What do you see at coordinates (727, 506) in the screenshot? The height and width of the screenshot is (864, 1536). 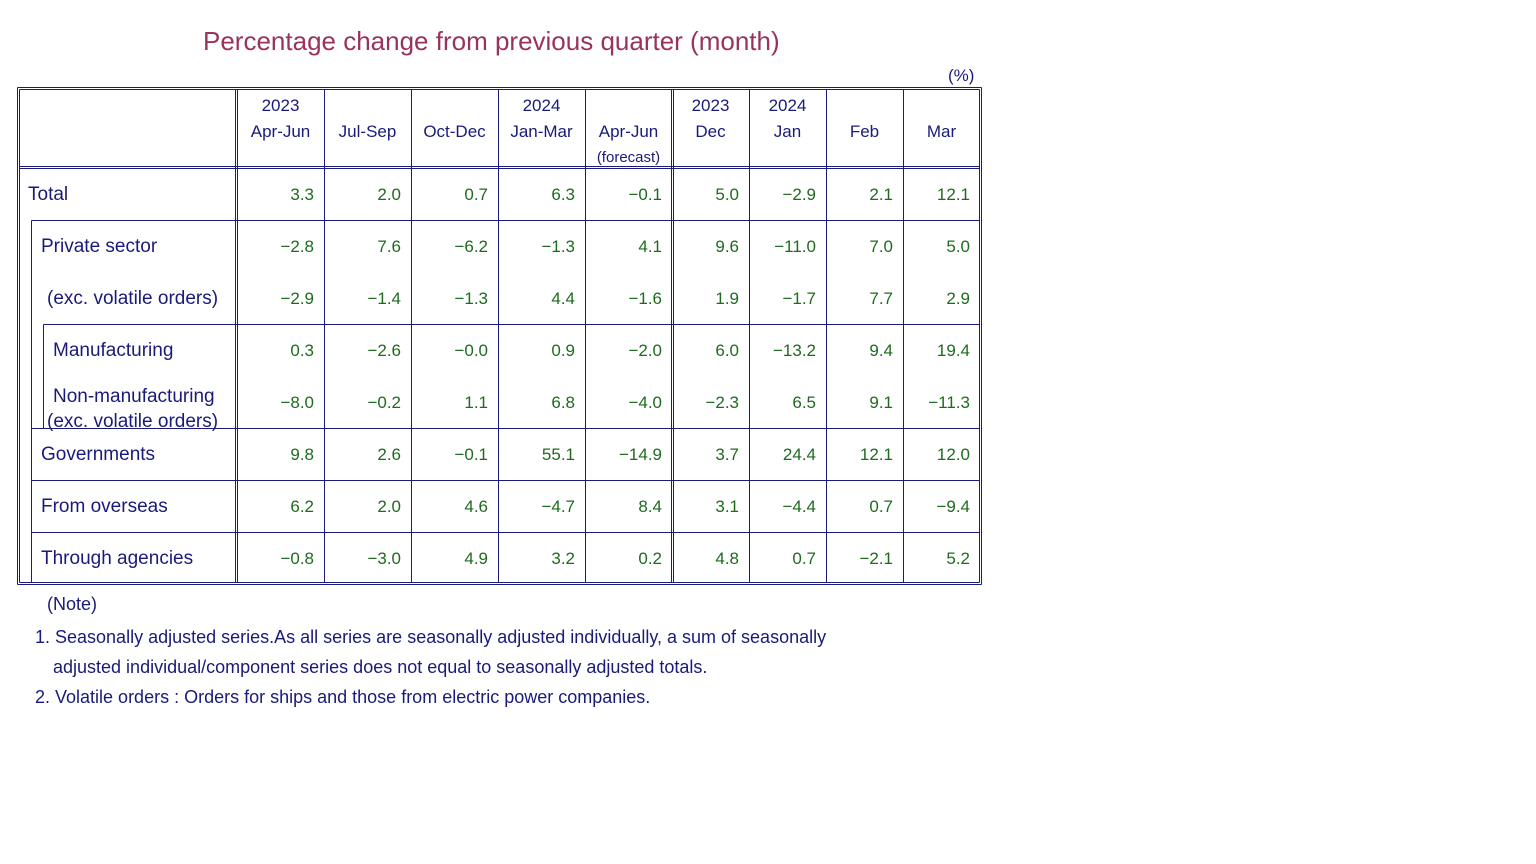 I see `table-cell-value: 3.1` at bounding box center [727, 506].